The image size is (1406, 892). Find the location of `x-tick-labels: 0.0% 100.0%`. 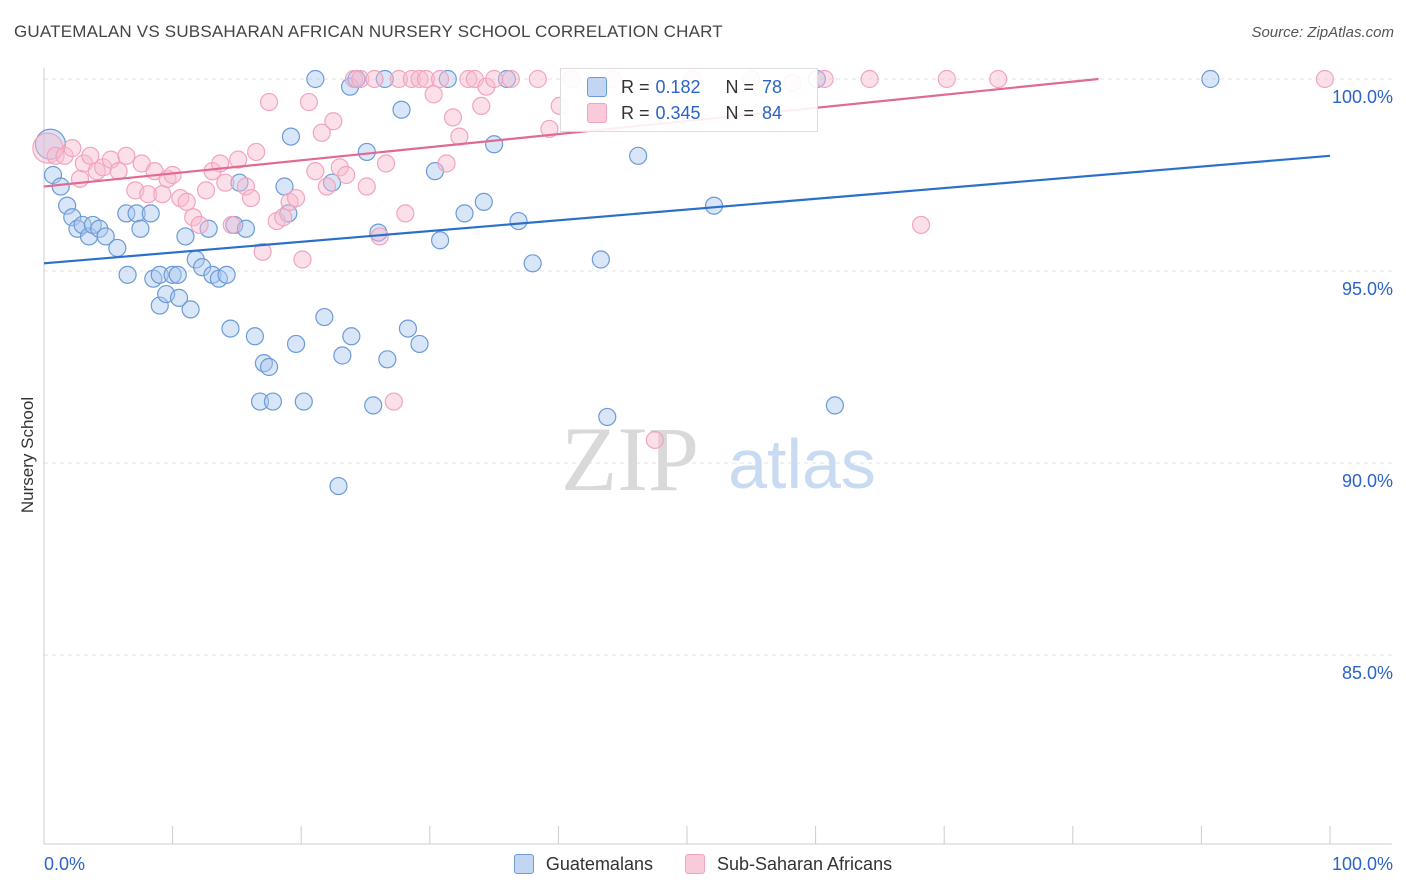

x-tick-labels: 0.0% 100.0% is located at coordinates (718, 864).